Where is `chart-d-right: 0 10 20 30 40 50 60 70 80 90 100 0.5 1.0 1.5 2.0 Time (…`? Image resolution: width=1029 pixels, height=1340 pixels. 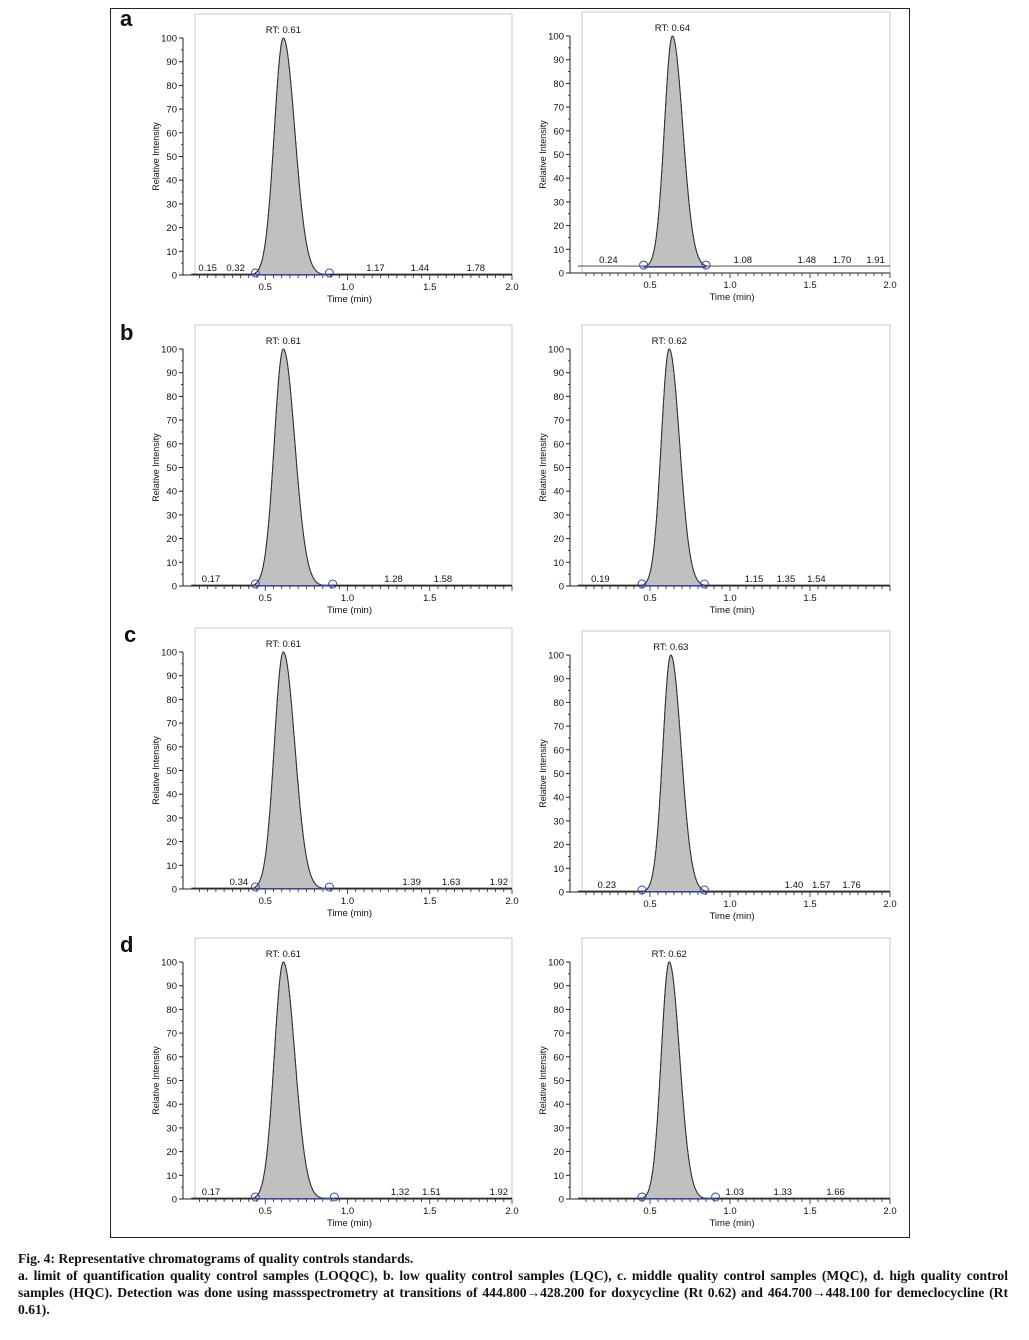 chart-d-right: 0 10 20 30 40 50 60 70 80 90 100 0.5 1.0 1.5 2.0 Time (… is located at coordinates (717, 1083).